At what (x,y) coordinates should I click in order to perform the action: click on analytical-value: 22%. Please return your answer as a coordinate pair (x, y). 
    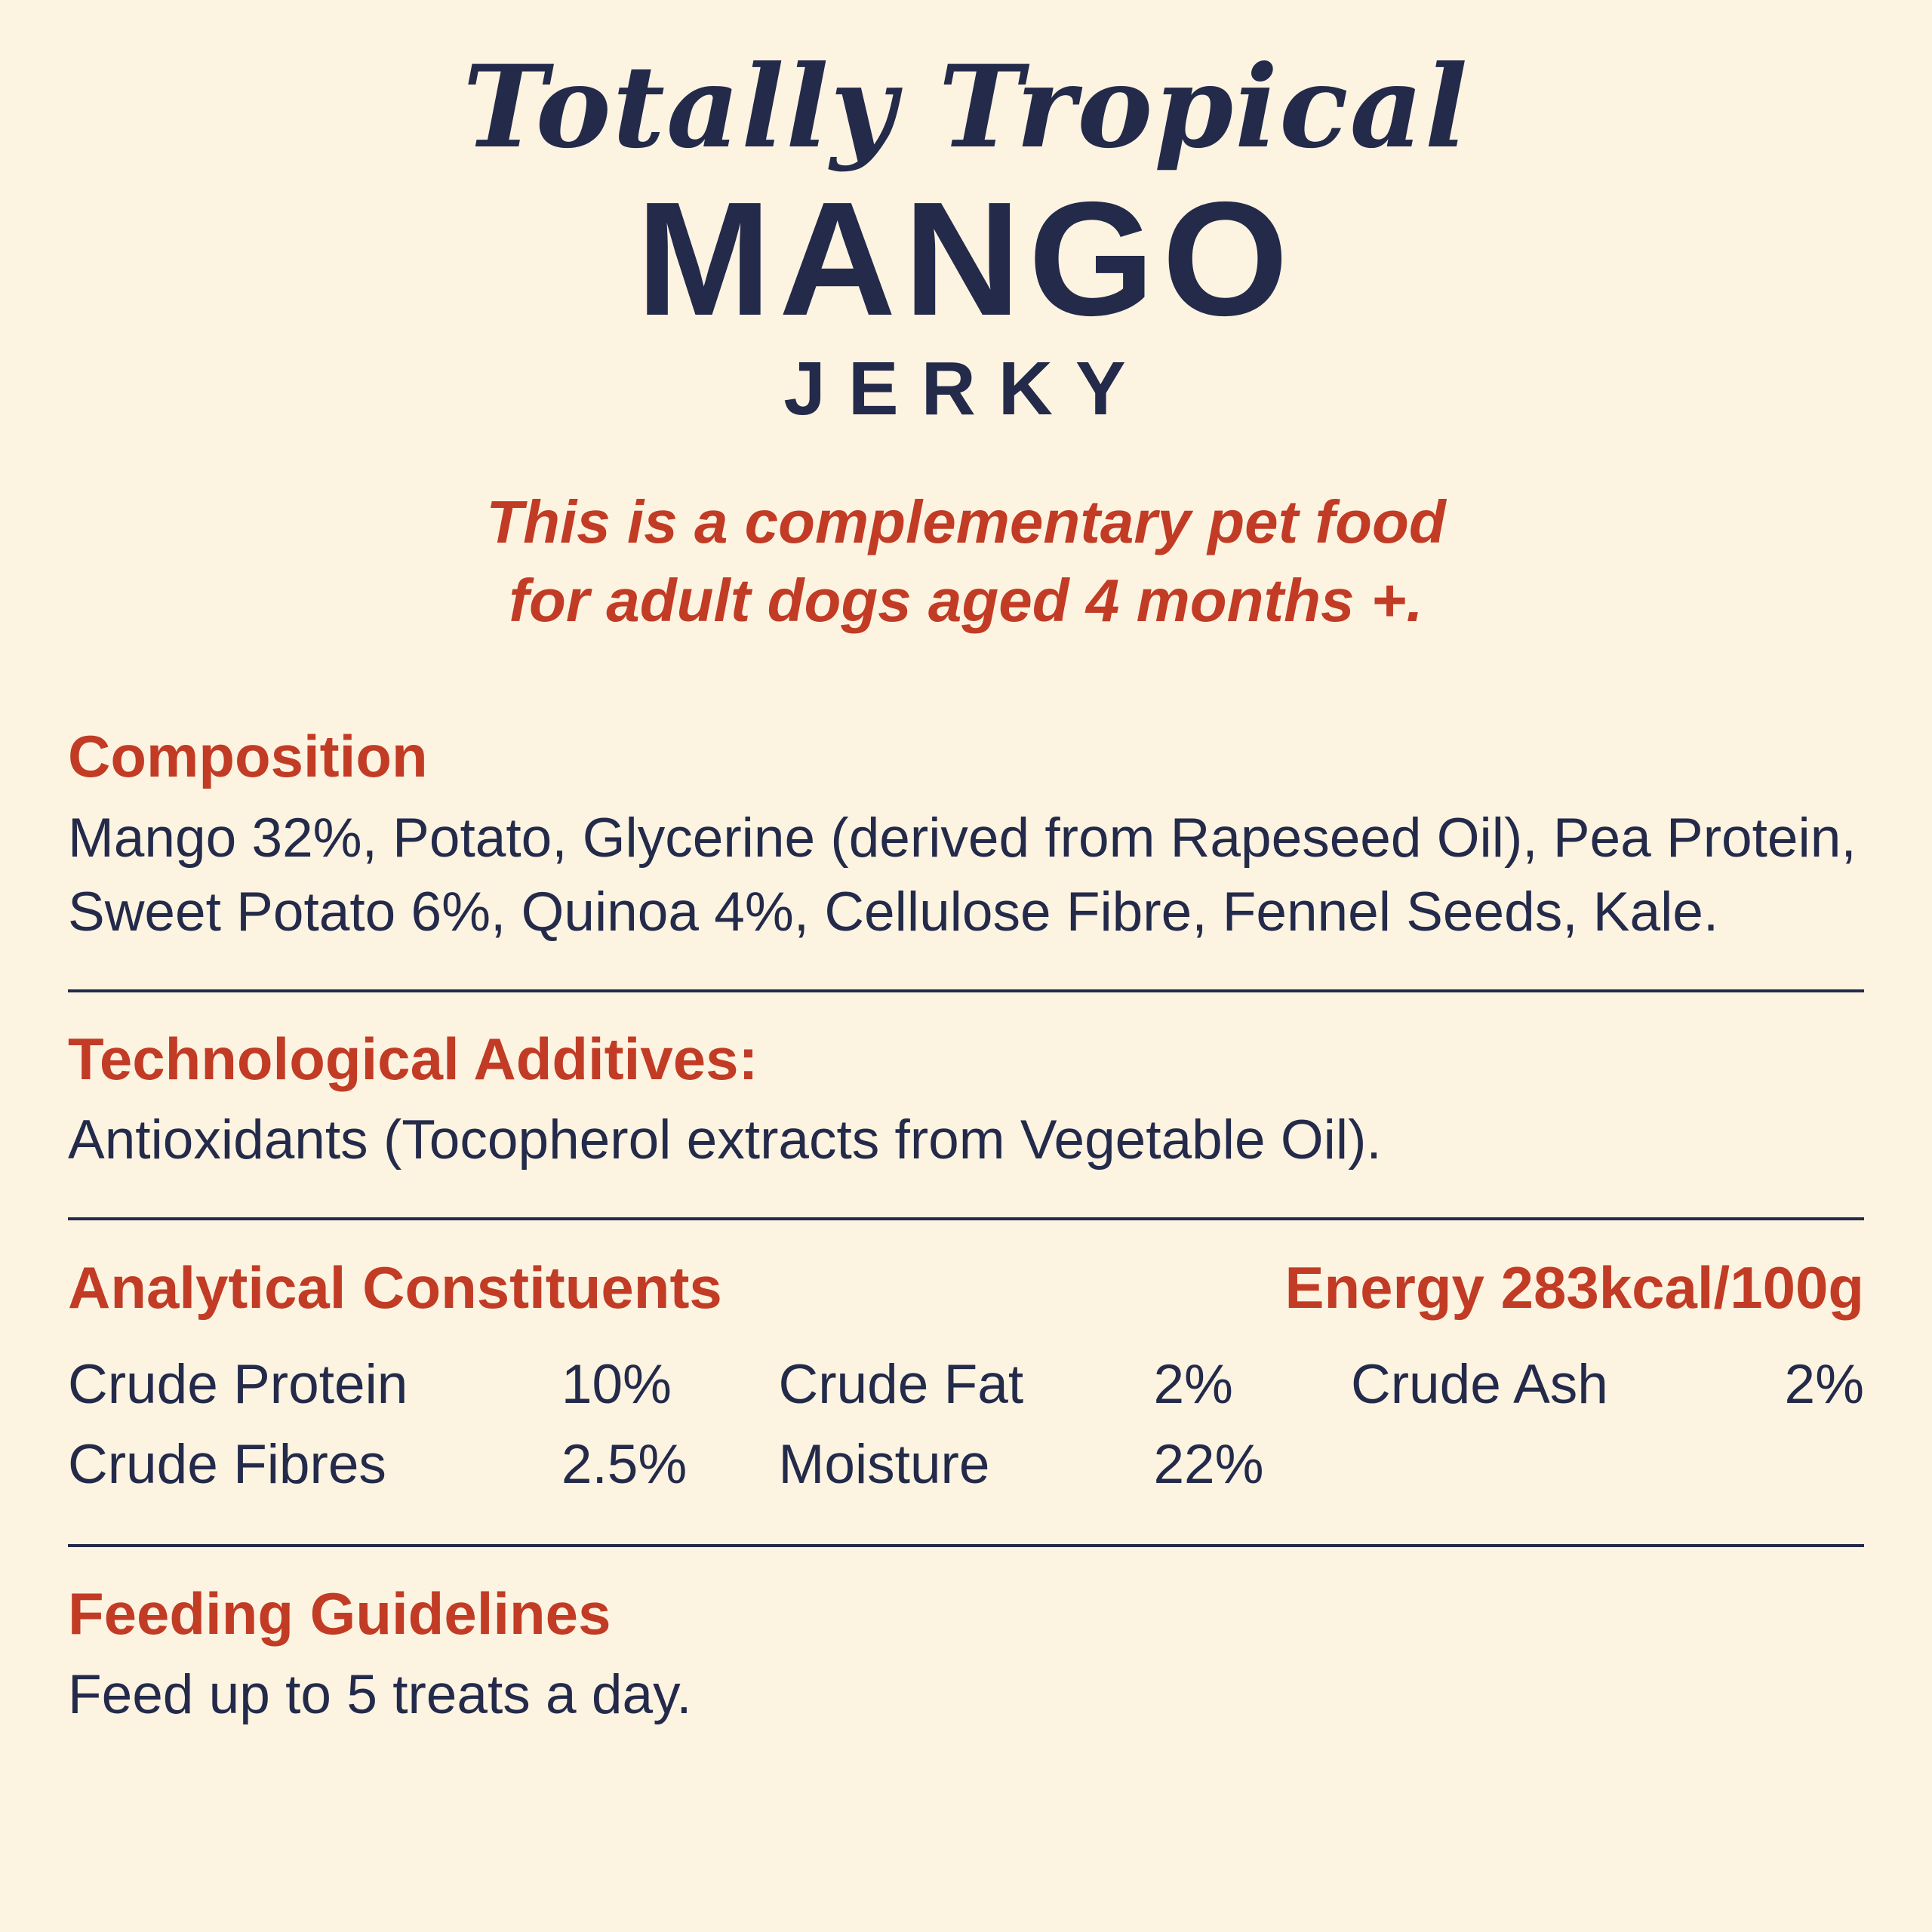
    Looking at the image, I should click on (1208, 1464).